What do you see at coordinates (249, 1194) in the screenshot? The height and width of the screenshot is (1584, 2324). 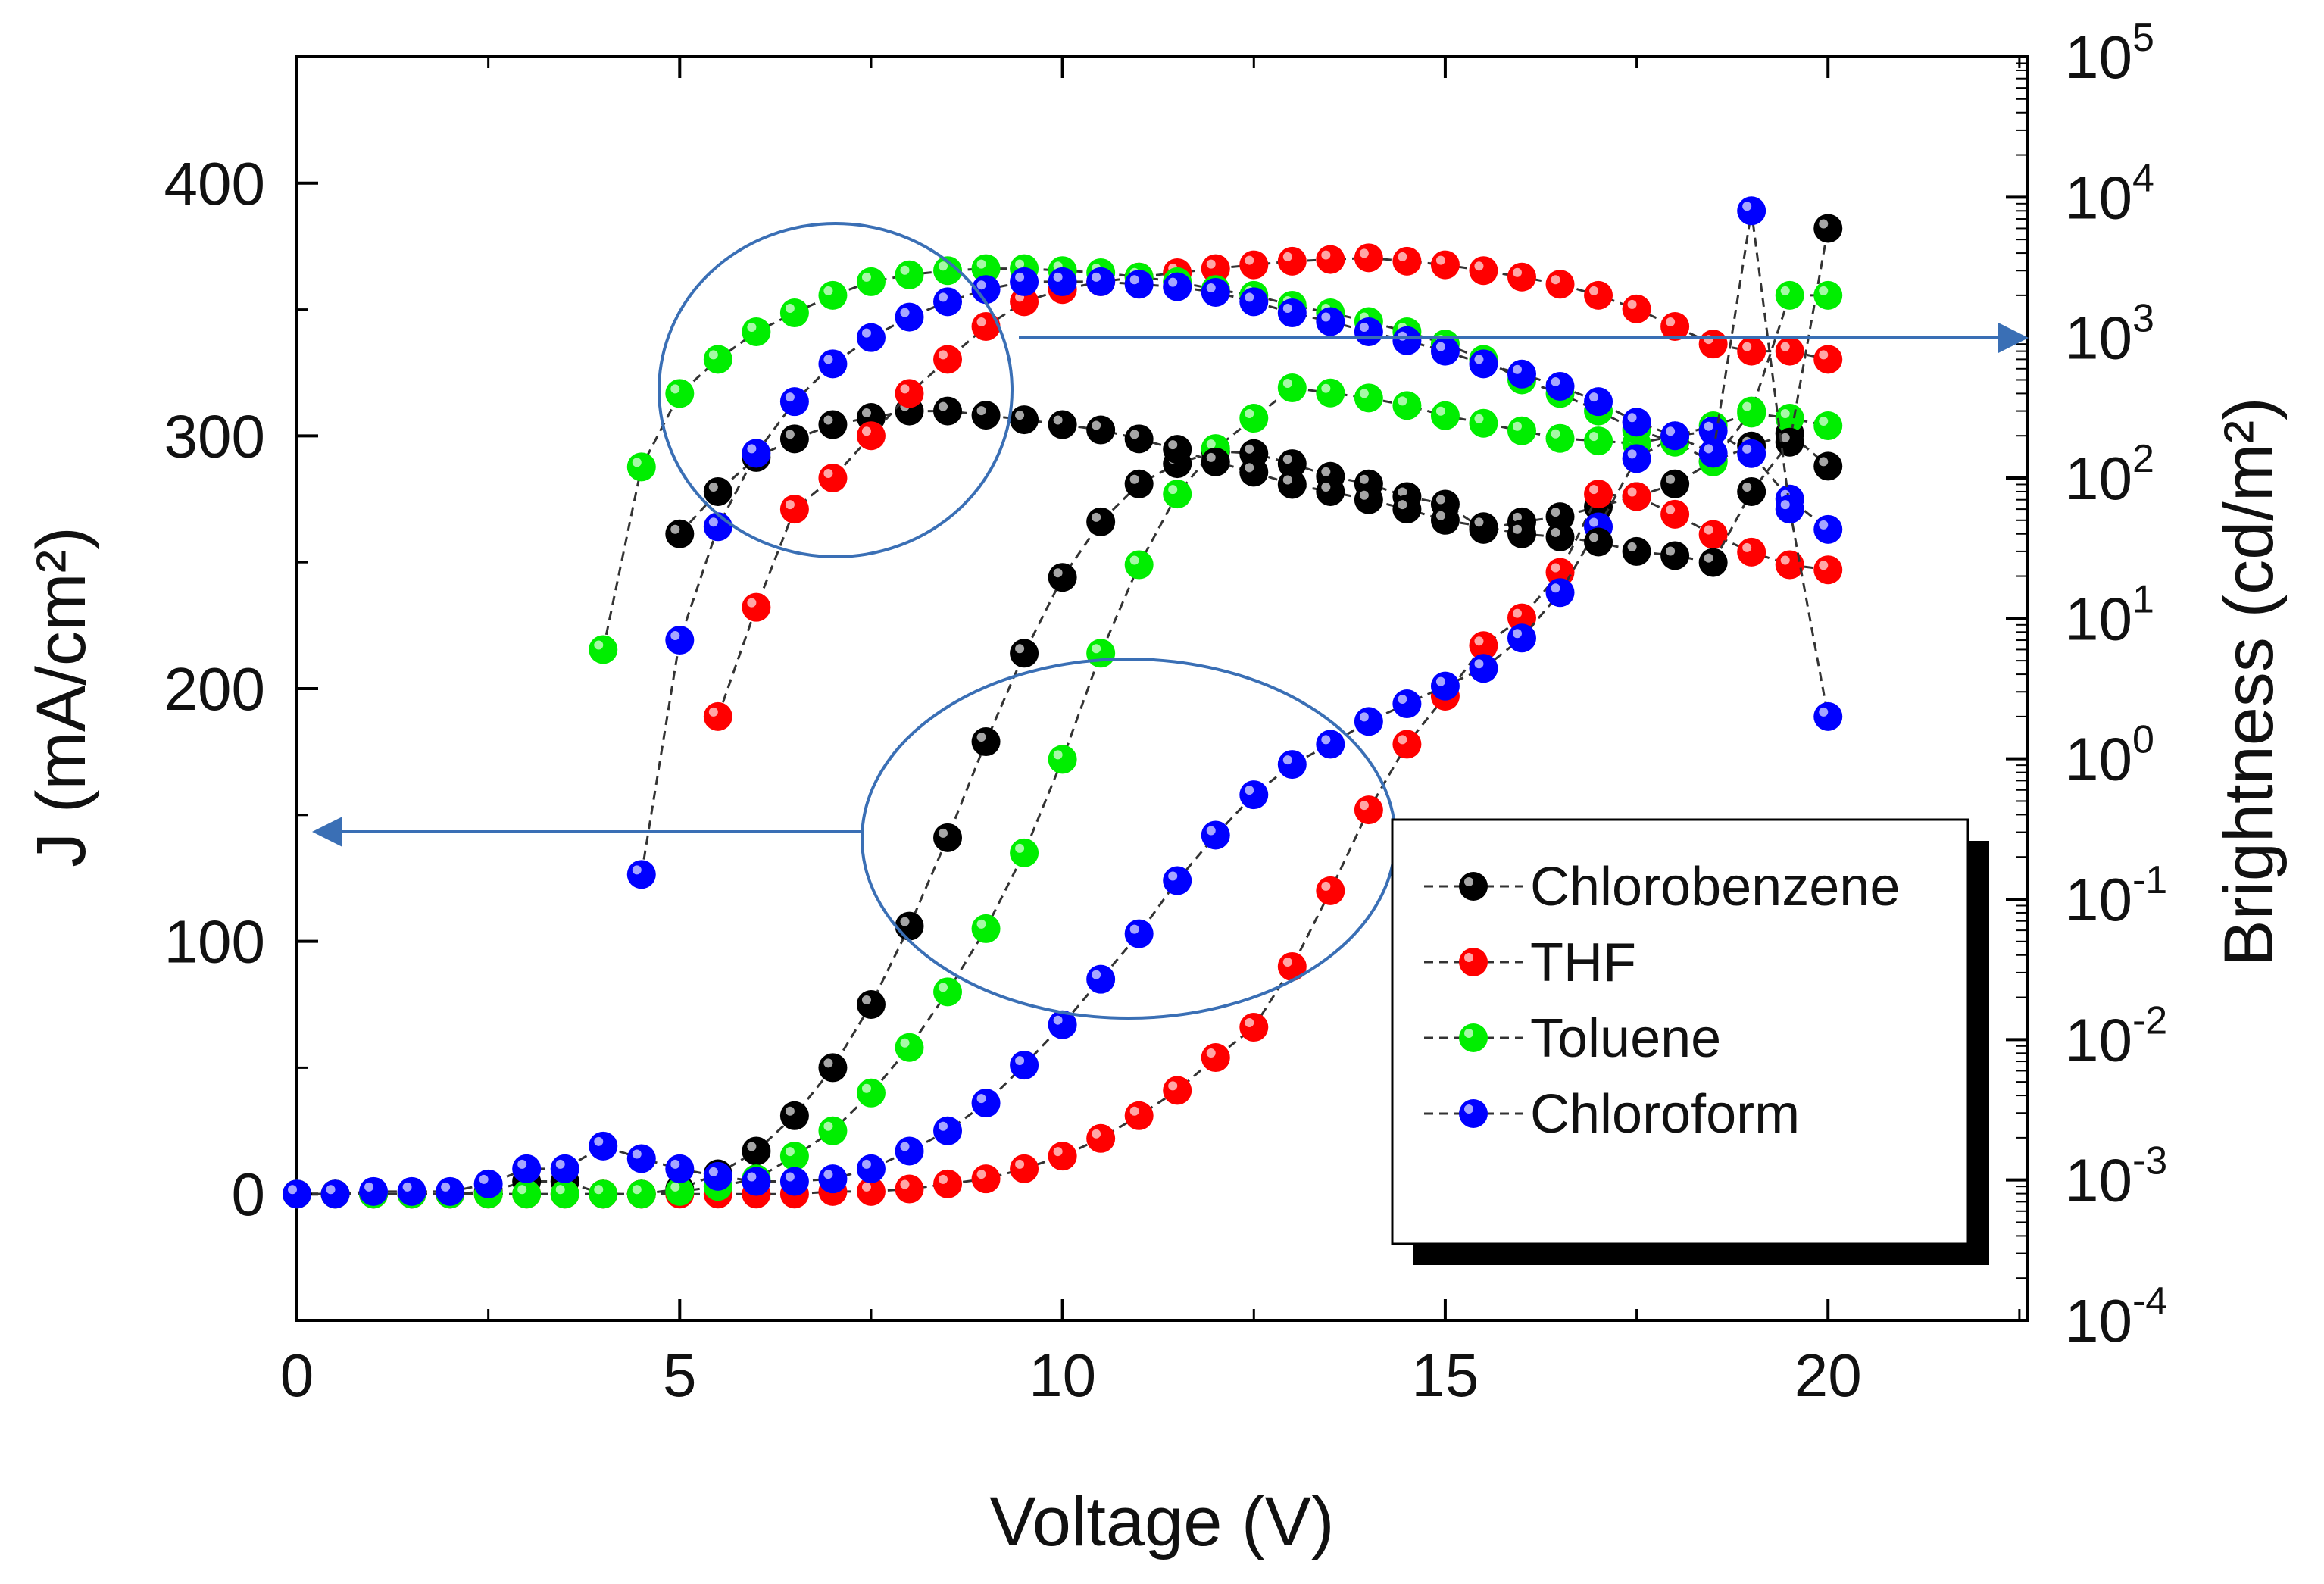 I see `y-left-tick-label: 0` at bounding box center [249, 1194].